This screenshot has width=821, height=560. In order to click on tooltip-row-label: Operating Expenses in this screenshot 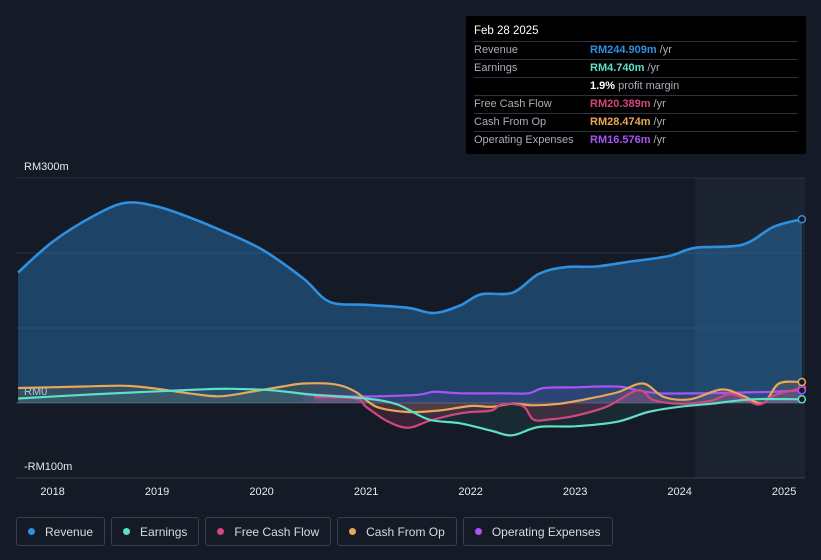, I will do `click(524, 140)`.